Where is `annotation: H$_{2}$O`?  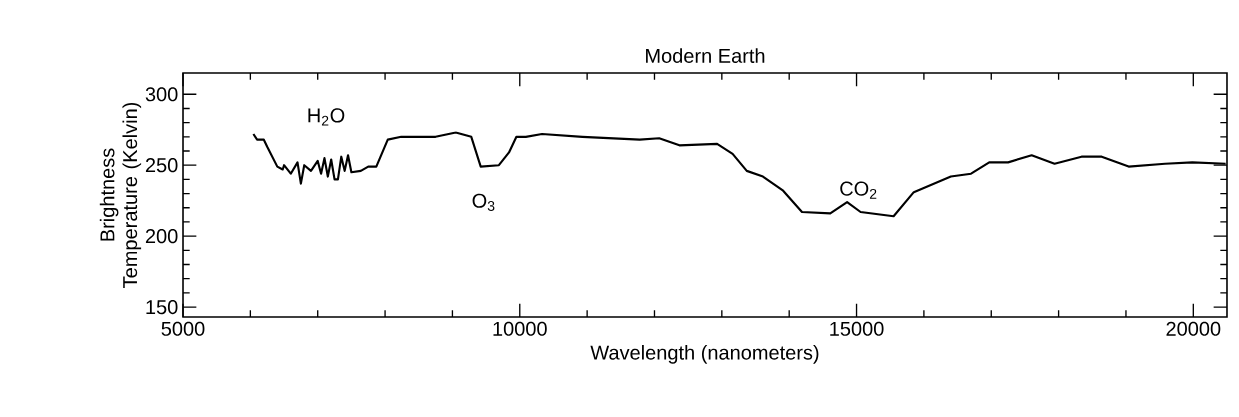
annotation: H$_{2}$O is located at coordinates (326, 117).